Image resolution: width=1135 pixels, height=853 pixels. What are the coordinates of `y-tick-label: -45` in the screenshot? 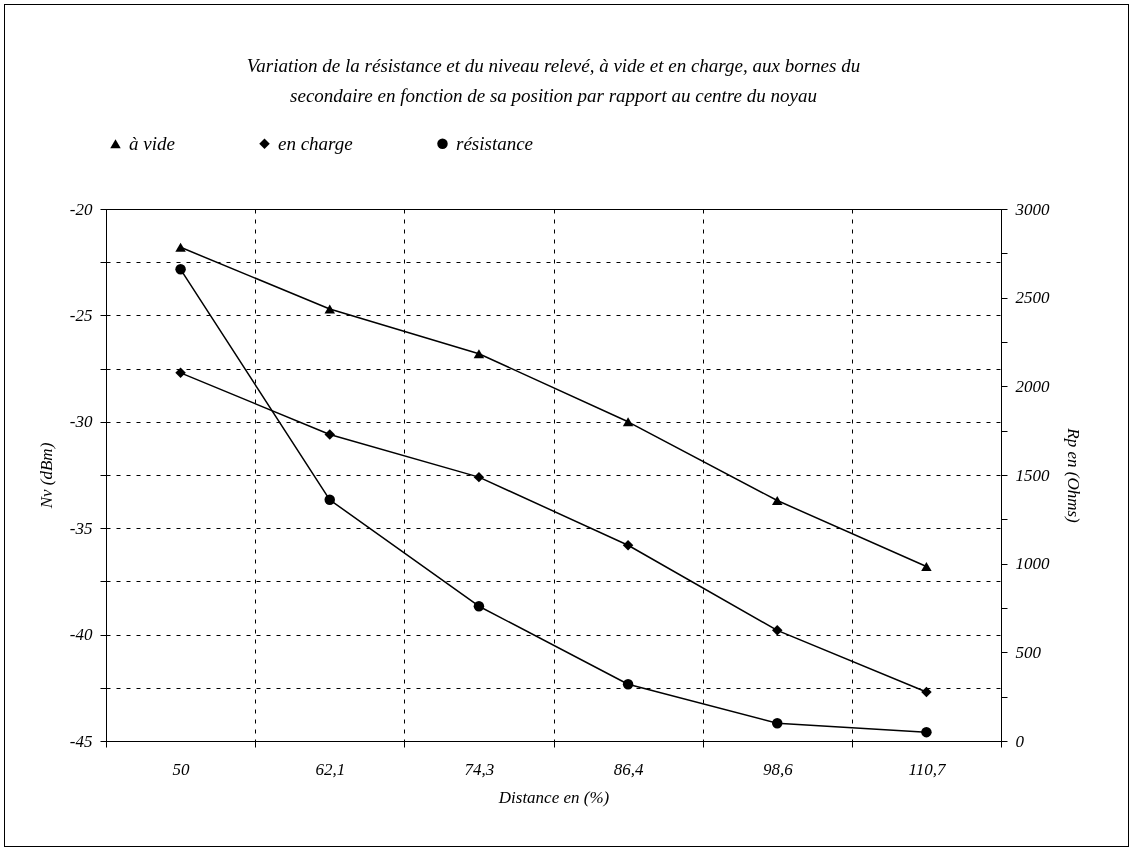 It's located at (81, 741).